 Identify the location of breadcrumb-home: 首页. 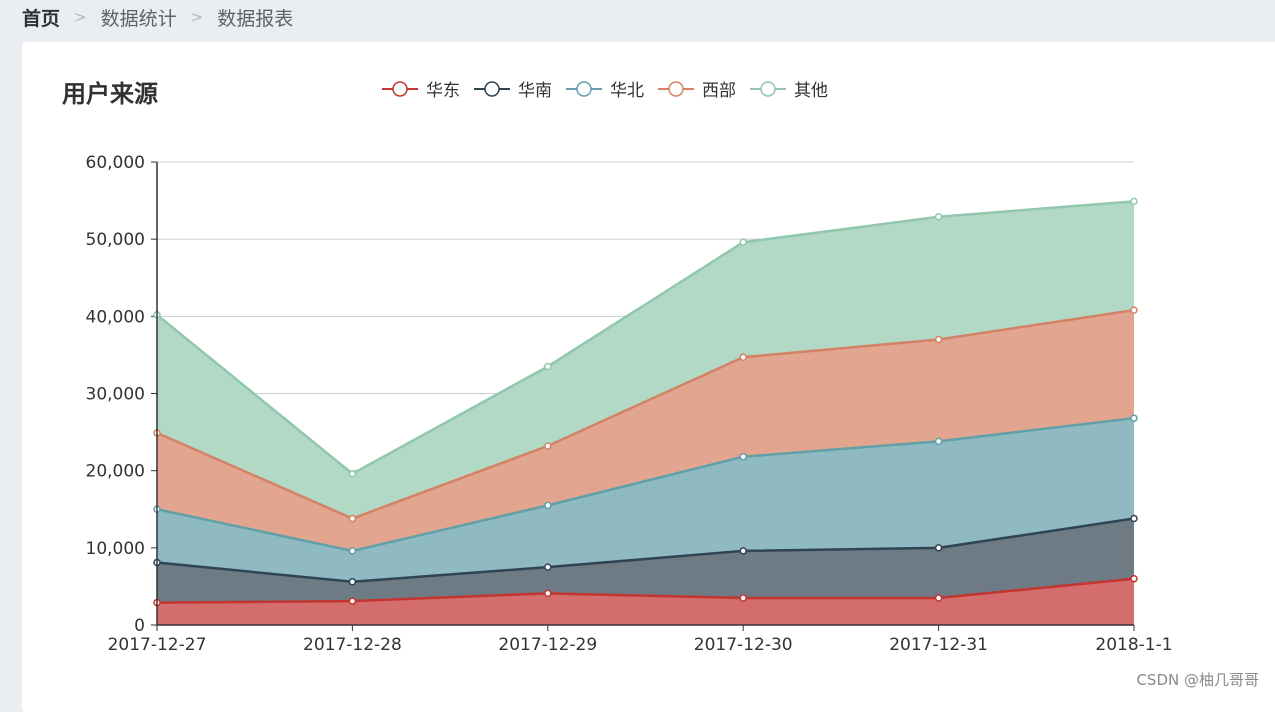
(41, 18).